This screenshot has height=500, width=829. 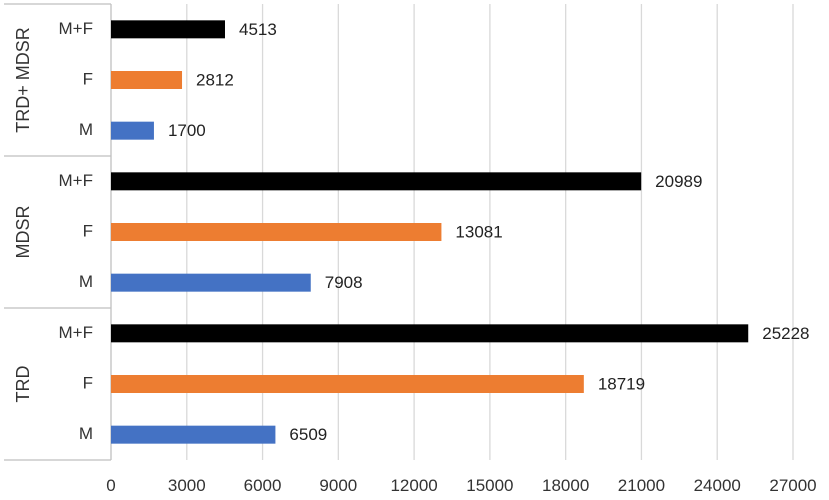 What do you see at coordinates (792, 485) in the screenshot?
I see `x-tick-label: 27000` at bounding box center [792, 485].